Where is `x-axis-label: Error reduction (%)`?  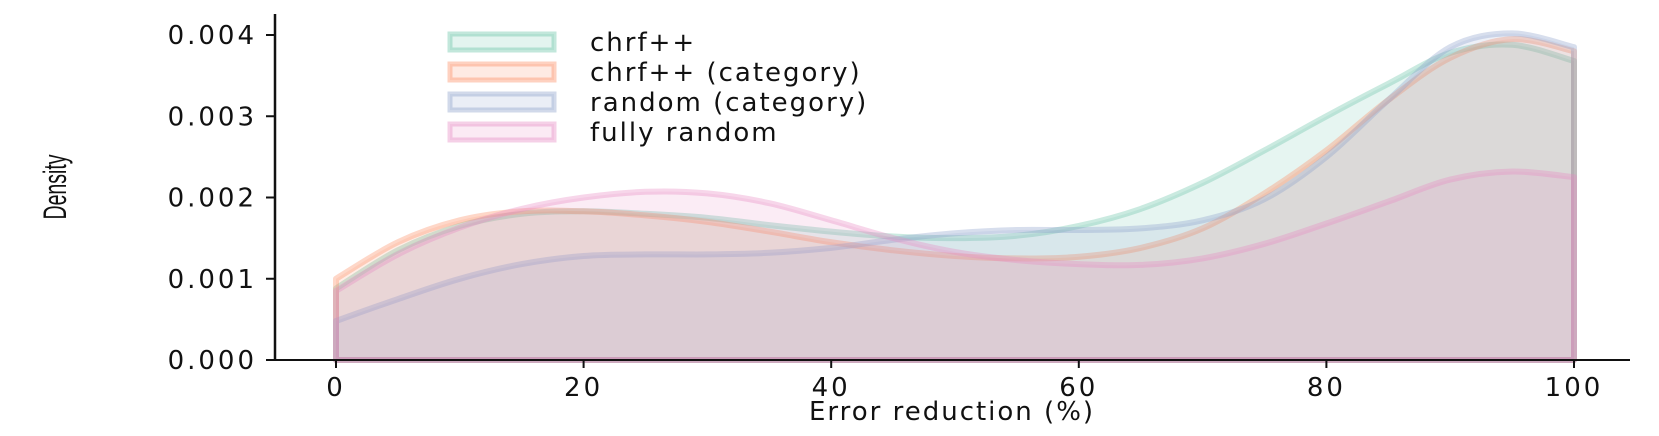
x-axis-label: Error reduction (%) is located at coordinates (952, 412).